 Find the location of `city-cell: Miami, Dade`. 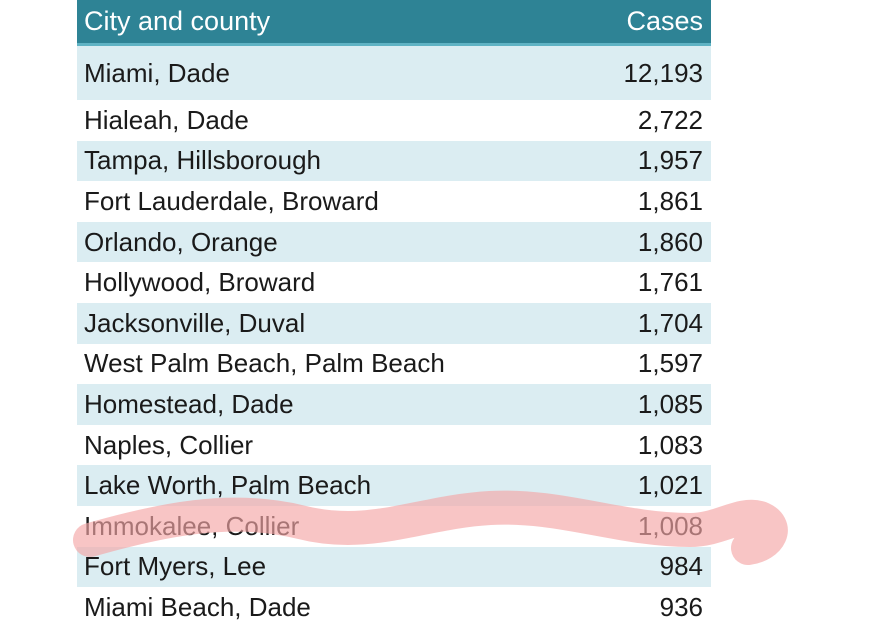

city-cell: Miami, Dade is located at coordinates (157, 72).